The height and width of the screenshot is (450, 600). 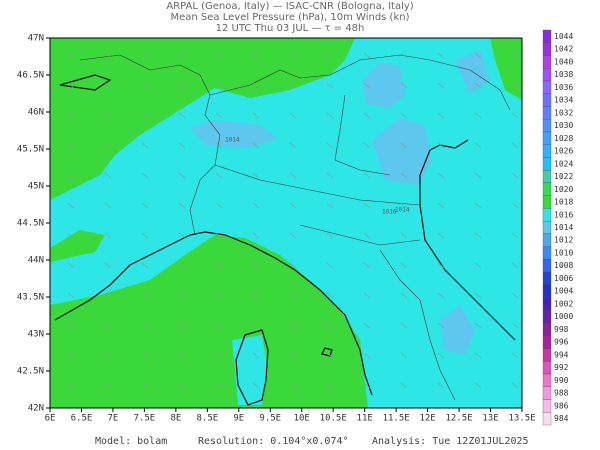 What do you see at coordinates (30, 298) in the screenshot?
I see `lat-label: 43.5N` at bounding box center [30, 298].